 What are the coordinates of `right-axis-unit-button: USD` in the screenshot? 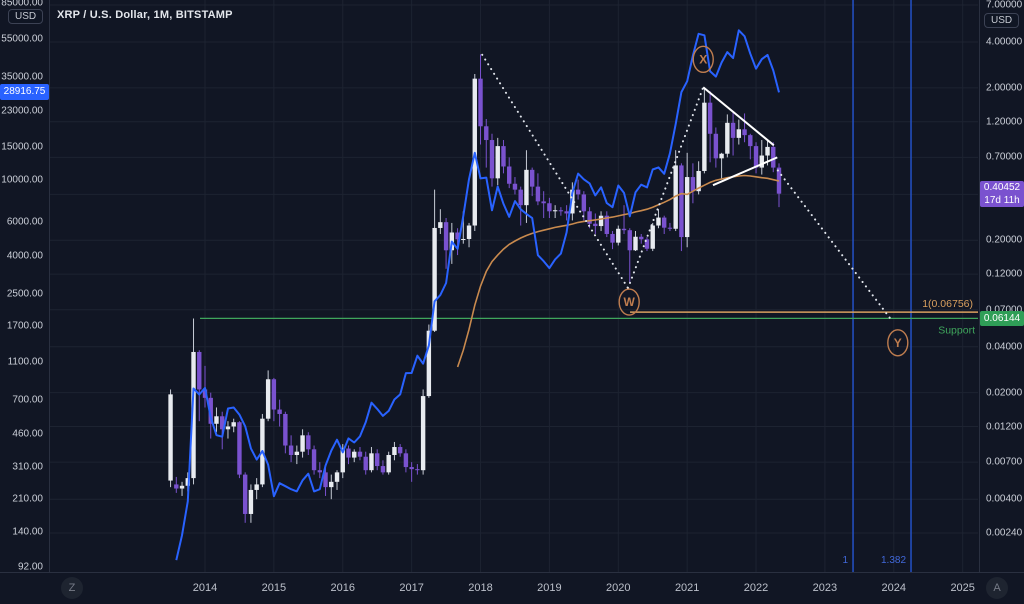 It's located at (1002, 20).